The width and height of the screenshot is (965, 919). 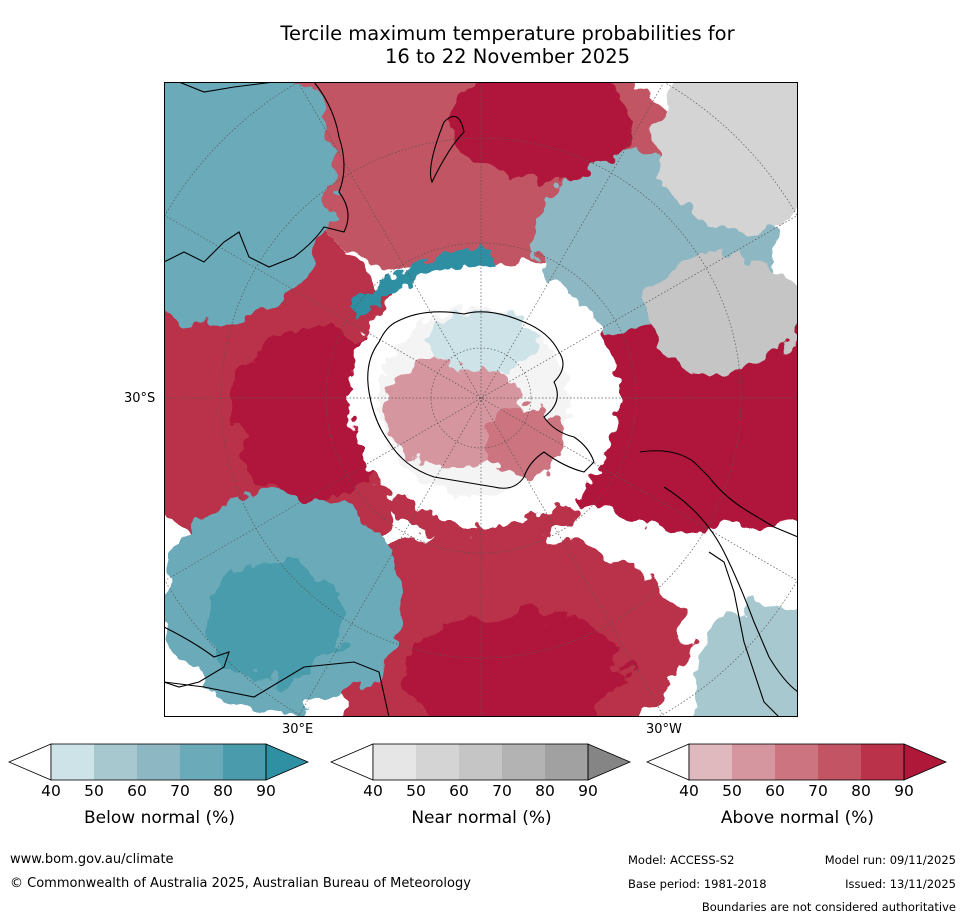 What do you see at coordinates (726, 157) in the screenshot?
I see `field-near-ne` at bounding box center [726, 157].